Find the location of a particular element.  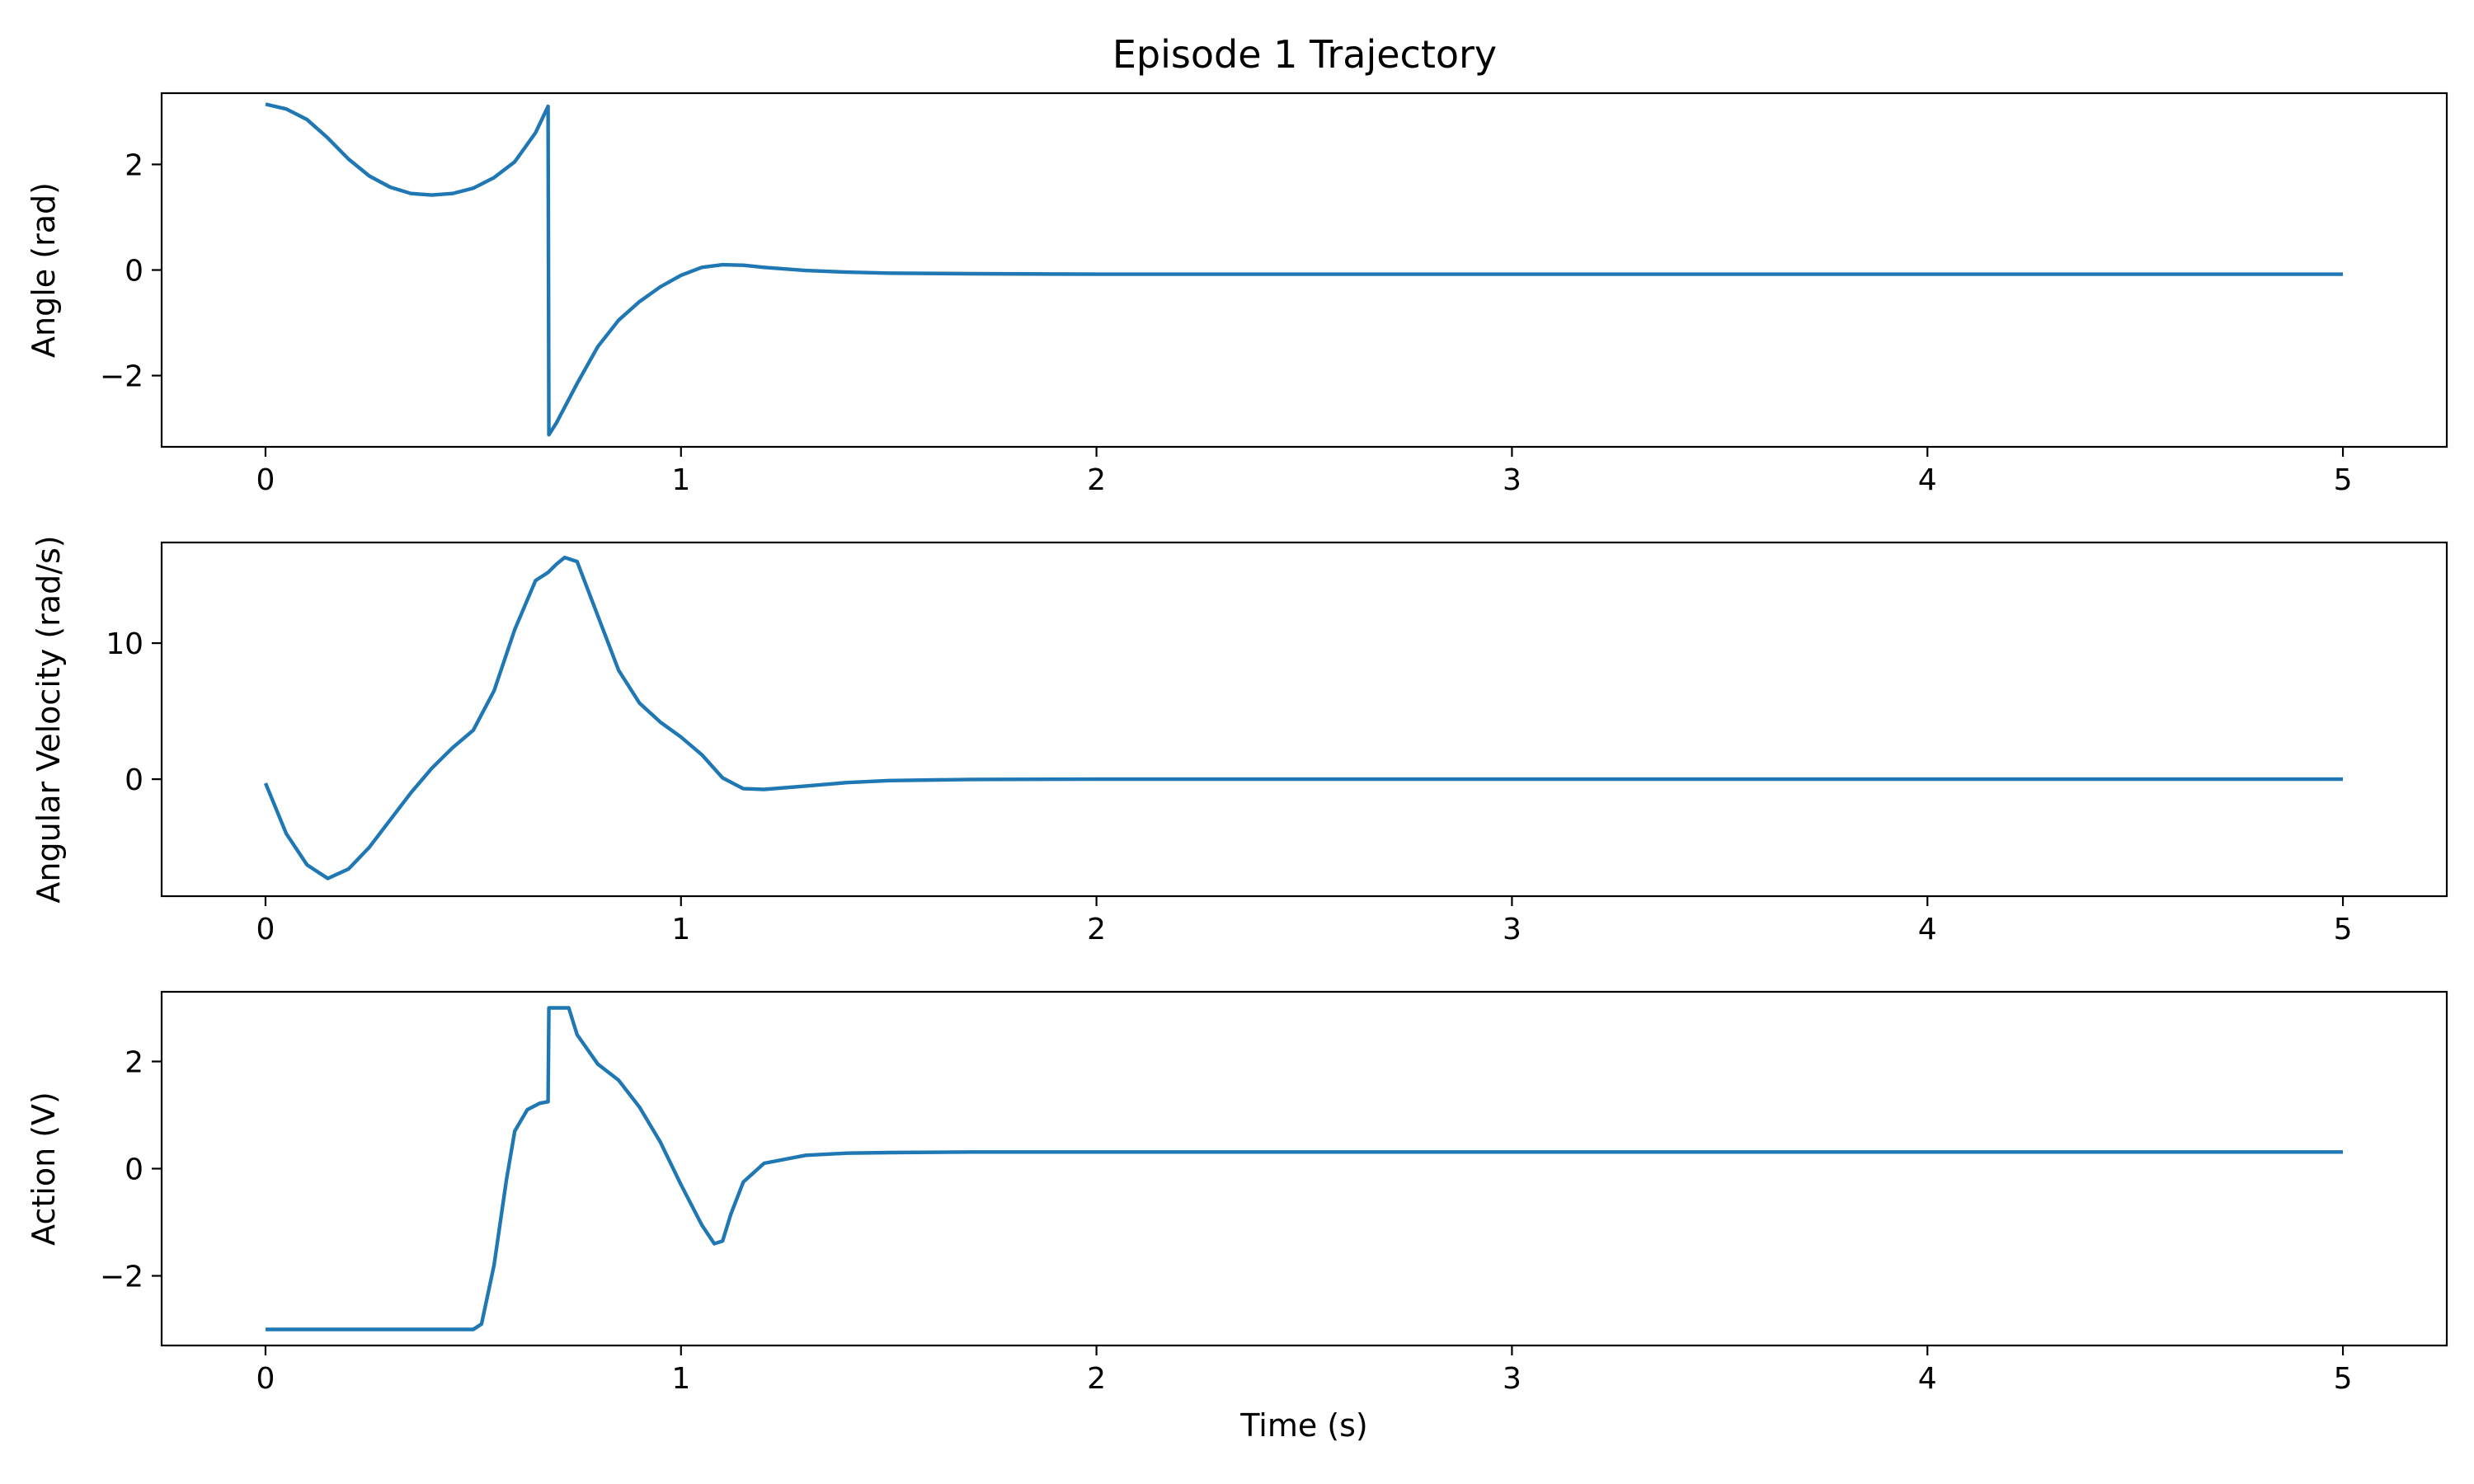

x-tick-label-angle-3: 3 is located at coordinates (1512, 480).